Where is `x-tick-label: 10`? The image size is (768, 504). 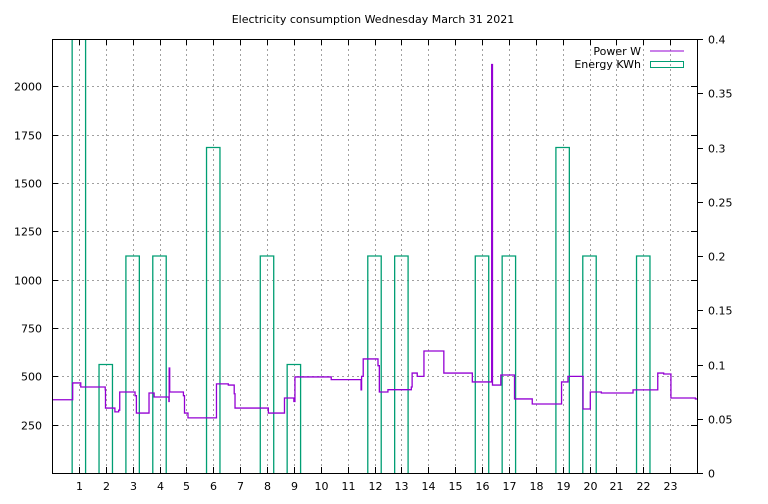
x-tick-label: 10 is located at coordinates (322, 486).